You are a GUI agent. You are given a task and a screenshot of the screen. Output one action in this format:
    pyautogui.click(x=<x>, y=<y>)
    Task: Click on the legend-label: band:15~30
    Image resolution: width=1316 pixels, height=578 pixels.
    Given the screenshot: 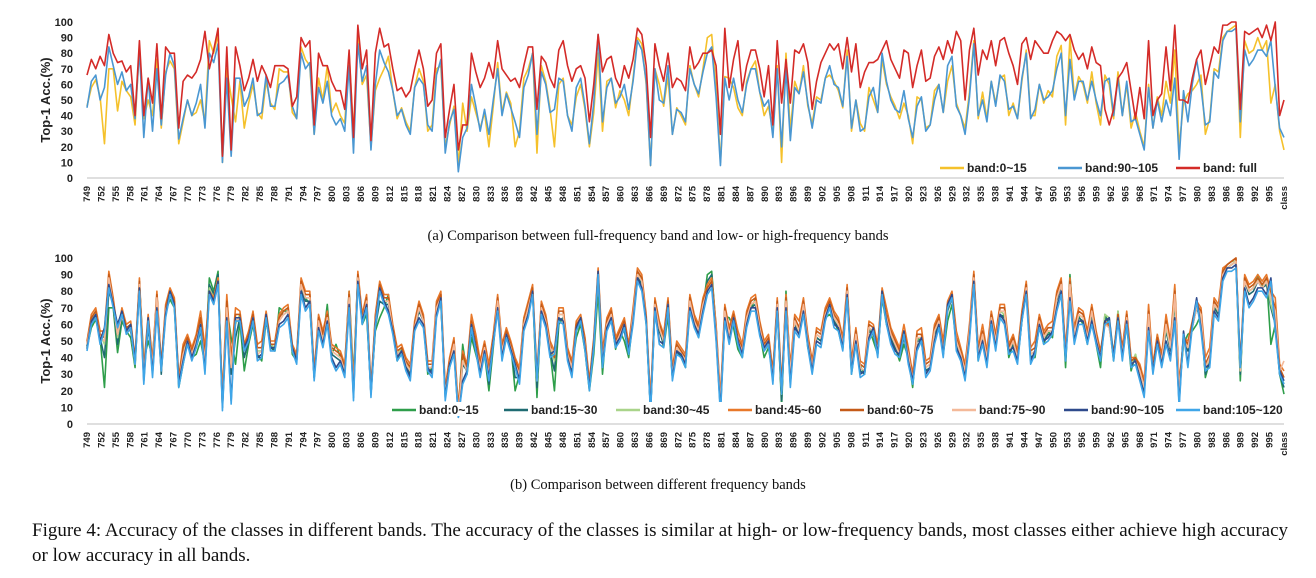 What is the action you would take?
    pyautogui.click(x=564, y=410)
    